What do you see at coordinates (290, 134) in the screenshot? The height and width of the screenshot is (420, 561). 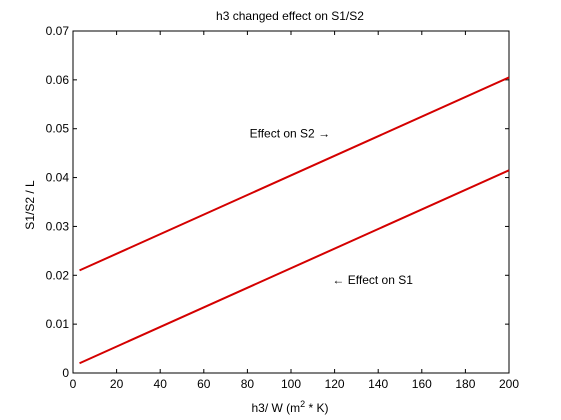 I see `annotation-s2: Effect on S2 →` at bounding box center [290, 134].